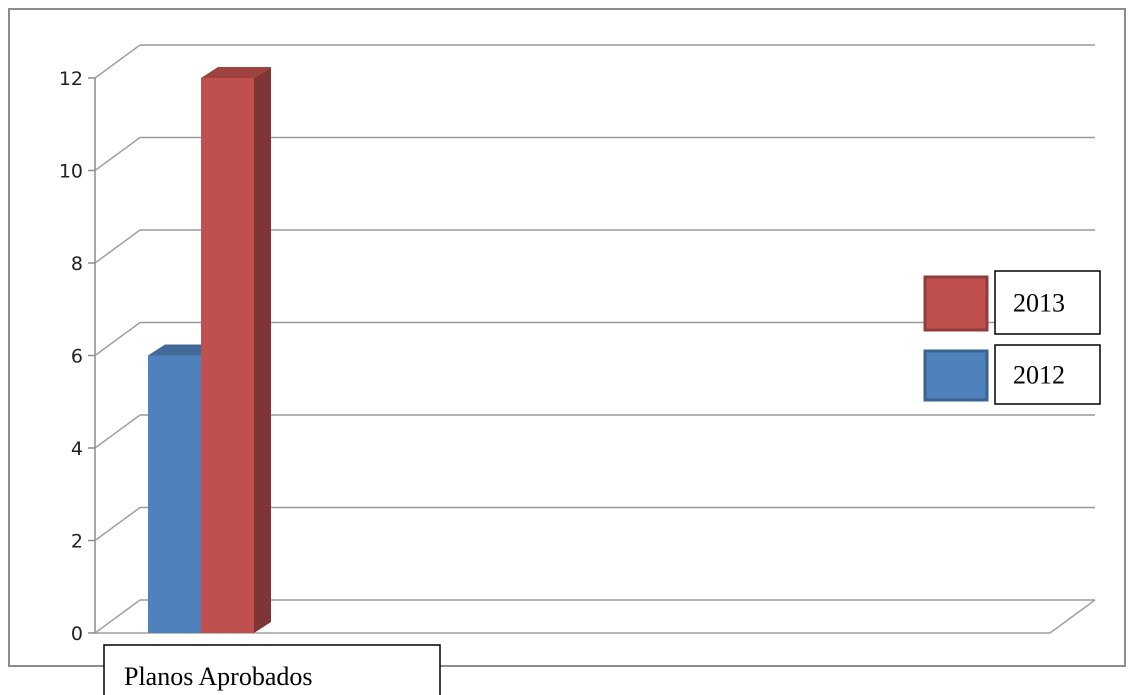 Image resolution: width=1134 pixels, height=695 pixels. Describe the element at coordinates (71, 79) in the screenshot. I see `y-tick-label: 12` at that location.